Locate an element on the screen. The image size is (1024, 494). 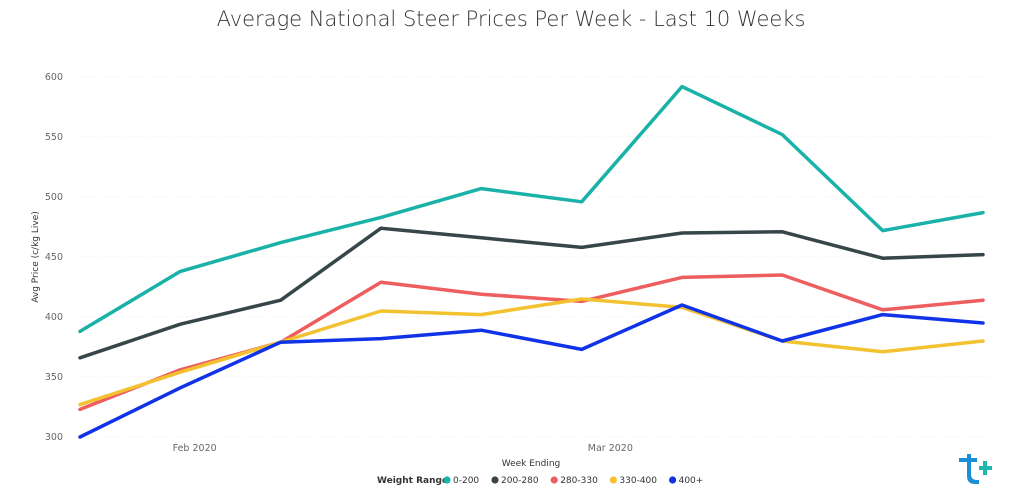
y-tick-label: 400 is located at coordinates (54, 317).